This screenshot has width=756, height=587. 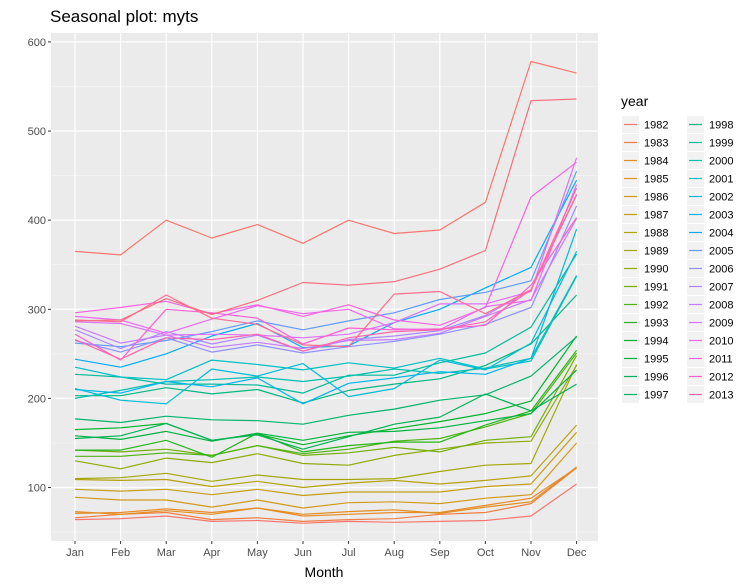 What do you see at coordinates (325, 503) in the screenshot?
I see `series-line-1982` at bounding box center [325, 503].